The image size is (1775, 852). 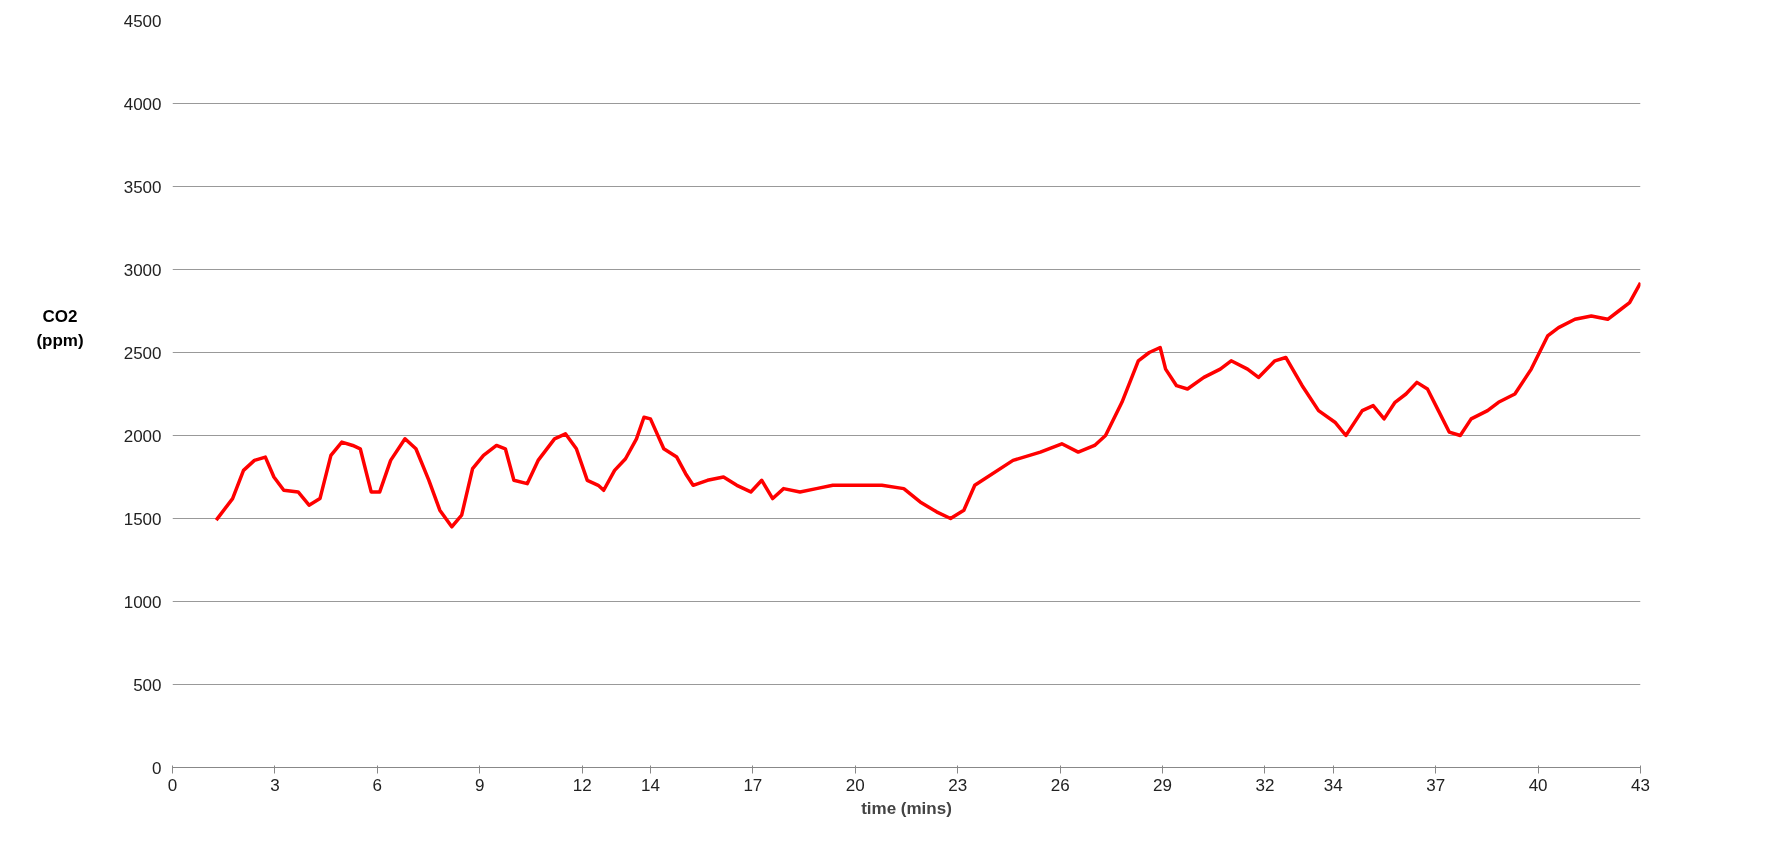 I want to click on x-tick-label: 34, so click(x=1333, y=785).